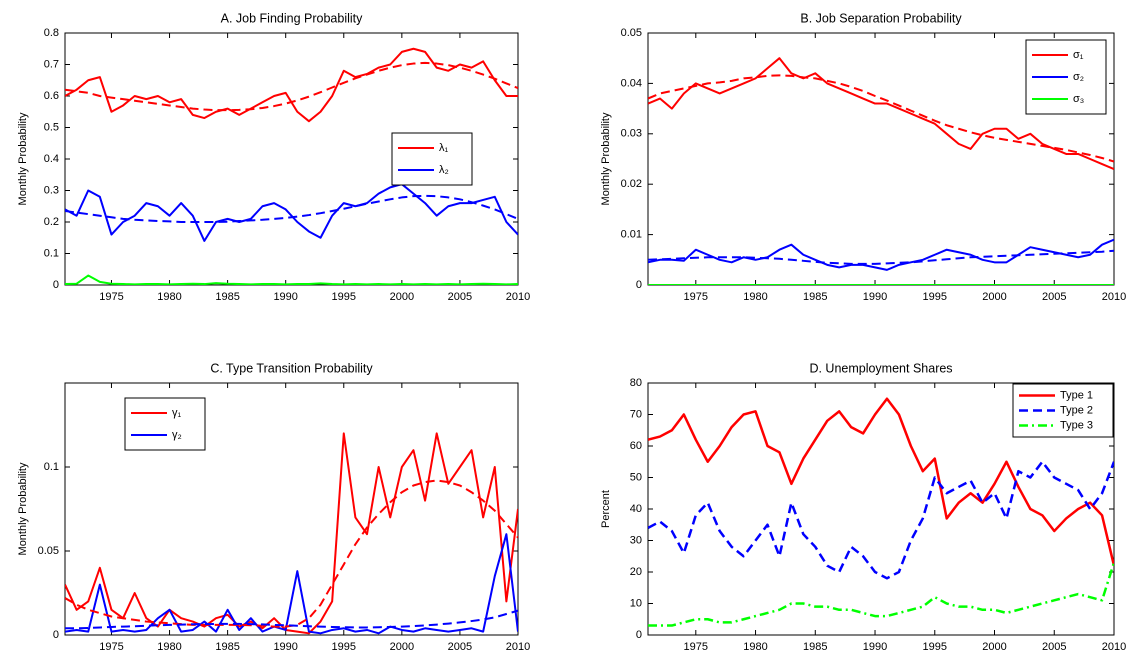 The width and height of the screenshot is (1134, 658). I want to click on legend-label: γ₁, so click(177, 413).